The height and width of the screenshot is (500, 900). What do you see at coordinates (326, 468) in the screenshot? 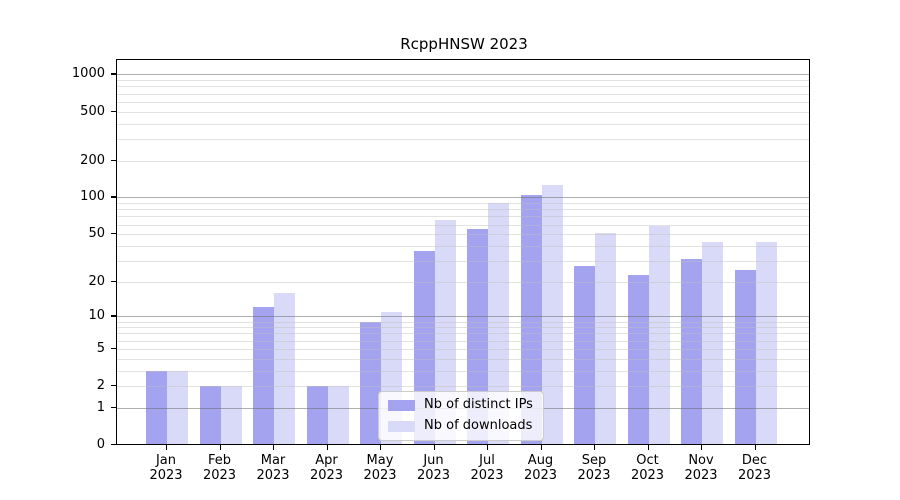
I see `x-tick-label: Apr 2023` at bounding box center [326, 468].